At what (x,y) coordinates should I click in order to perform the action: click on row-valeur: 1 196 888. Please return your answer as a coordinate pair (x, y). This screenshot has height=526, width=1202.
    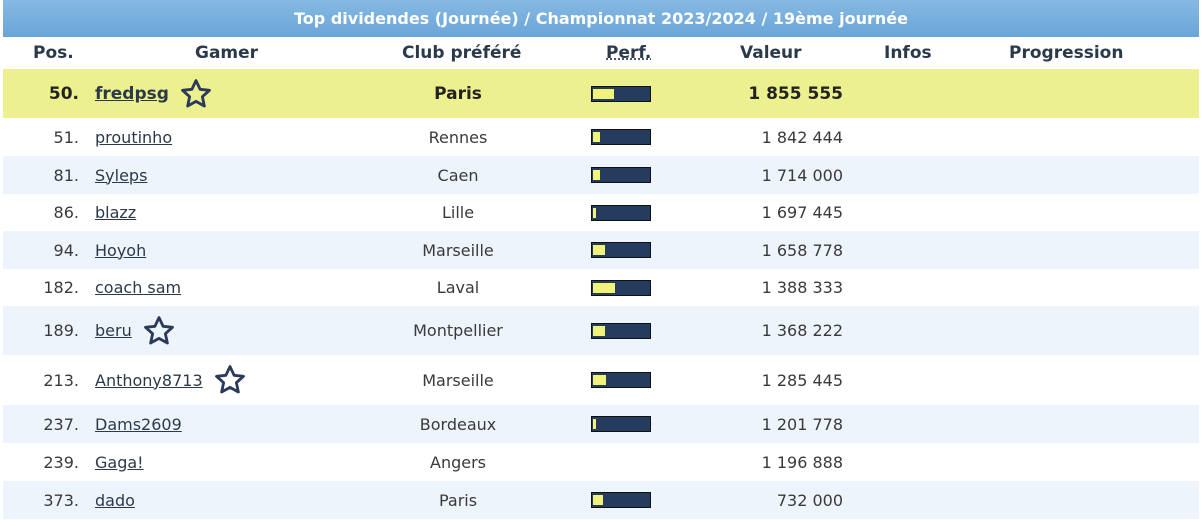
    Looking at the image, I should click on (802, 462).